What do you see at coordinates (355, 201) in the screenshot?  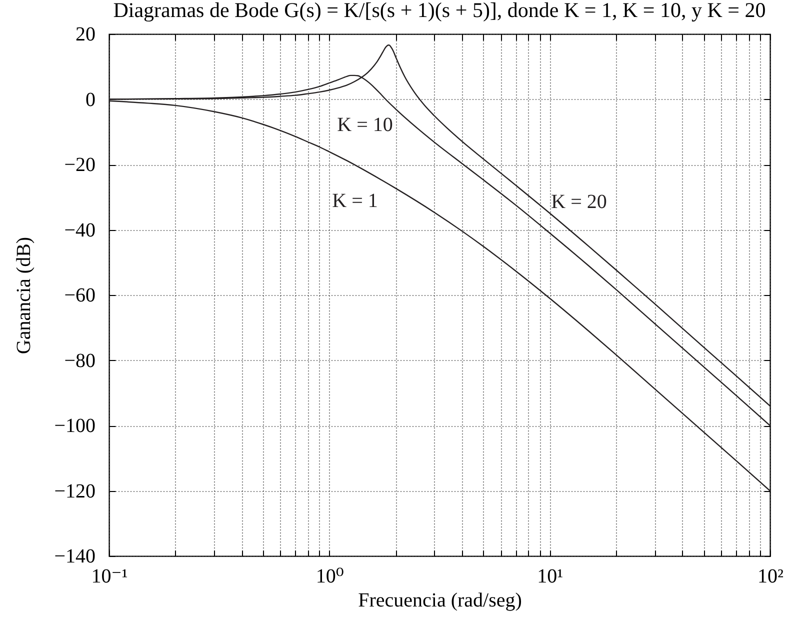 I see `series-label: K = 1` at bounding box center [355, 201].